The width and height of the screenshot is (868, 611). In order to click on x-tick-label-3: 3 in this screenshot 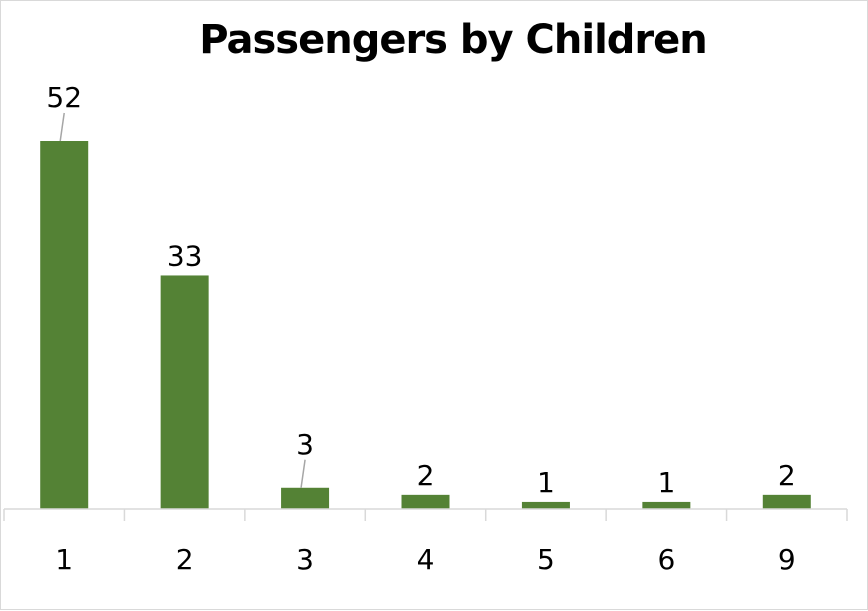, I will do `click(305, 559)`.